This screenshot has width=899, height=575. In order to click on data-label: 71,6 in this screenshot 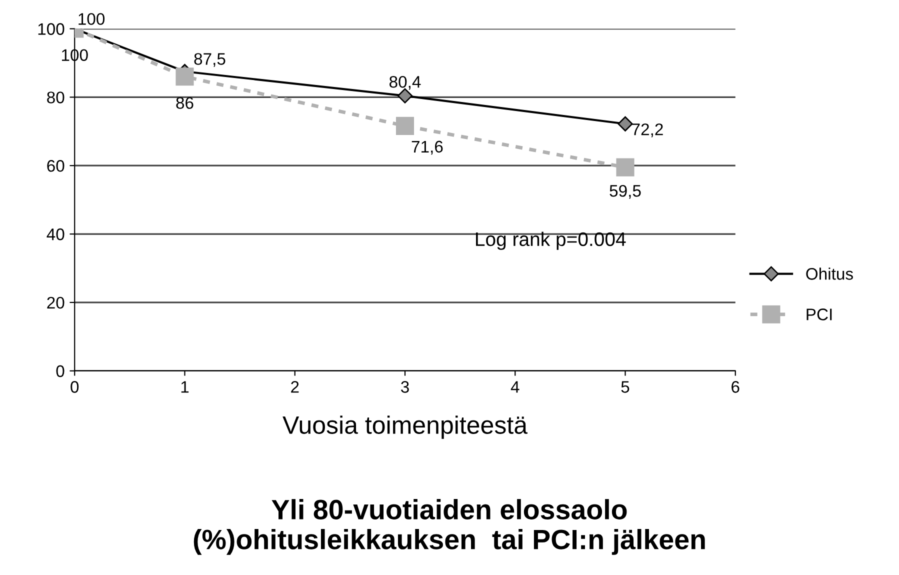, I will do `click(427, 147)`.